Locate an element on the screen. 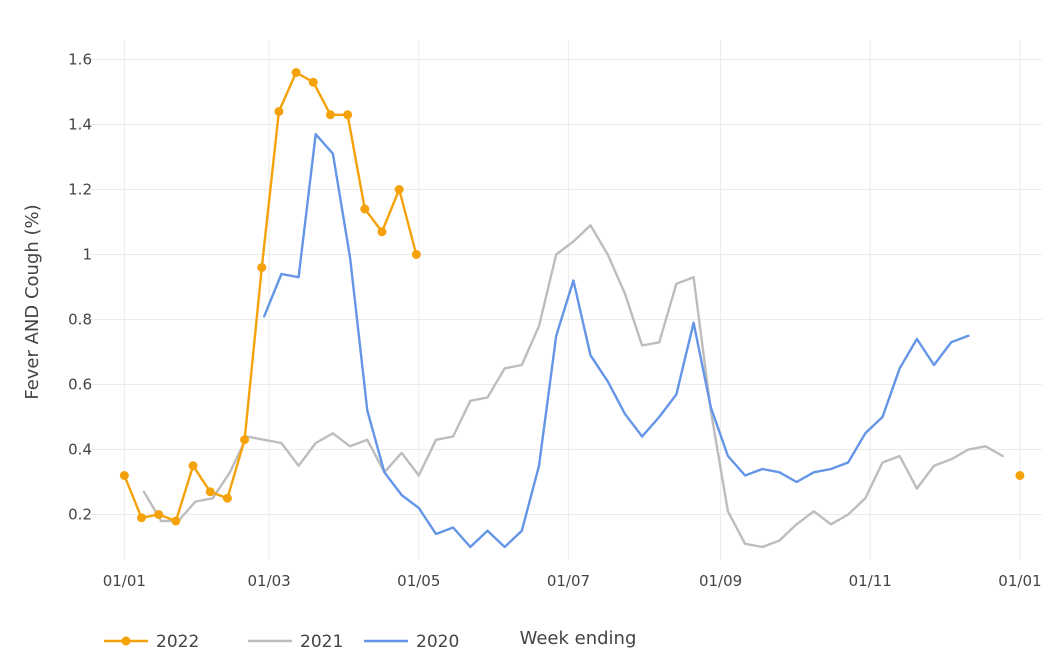  legend-item-2022: 2022 is located at coordinates (151, 642).